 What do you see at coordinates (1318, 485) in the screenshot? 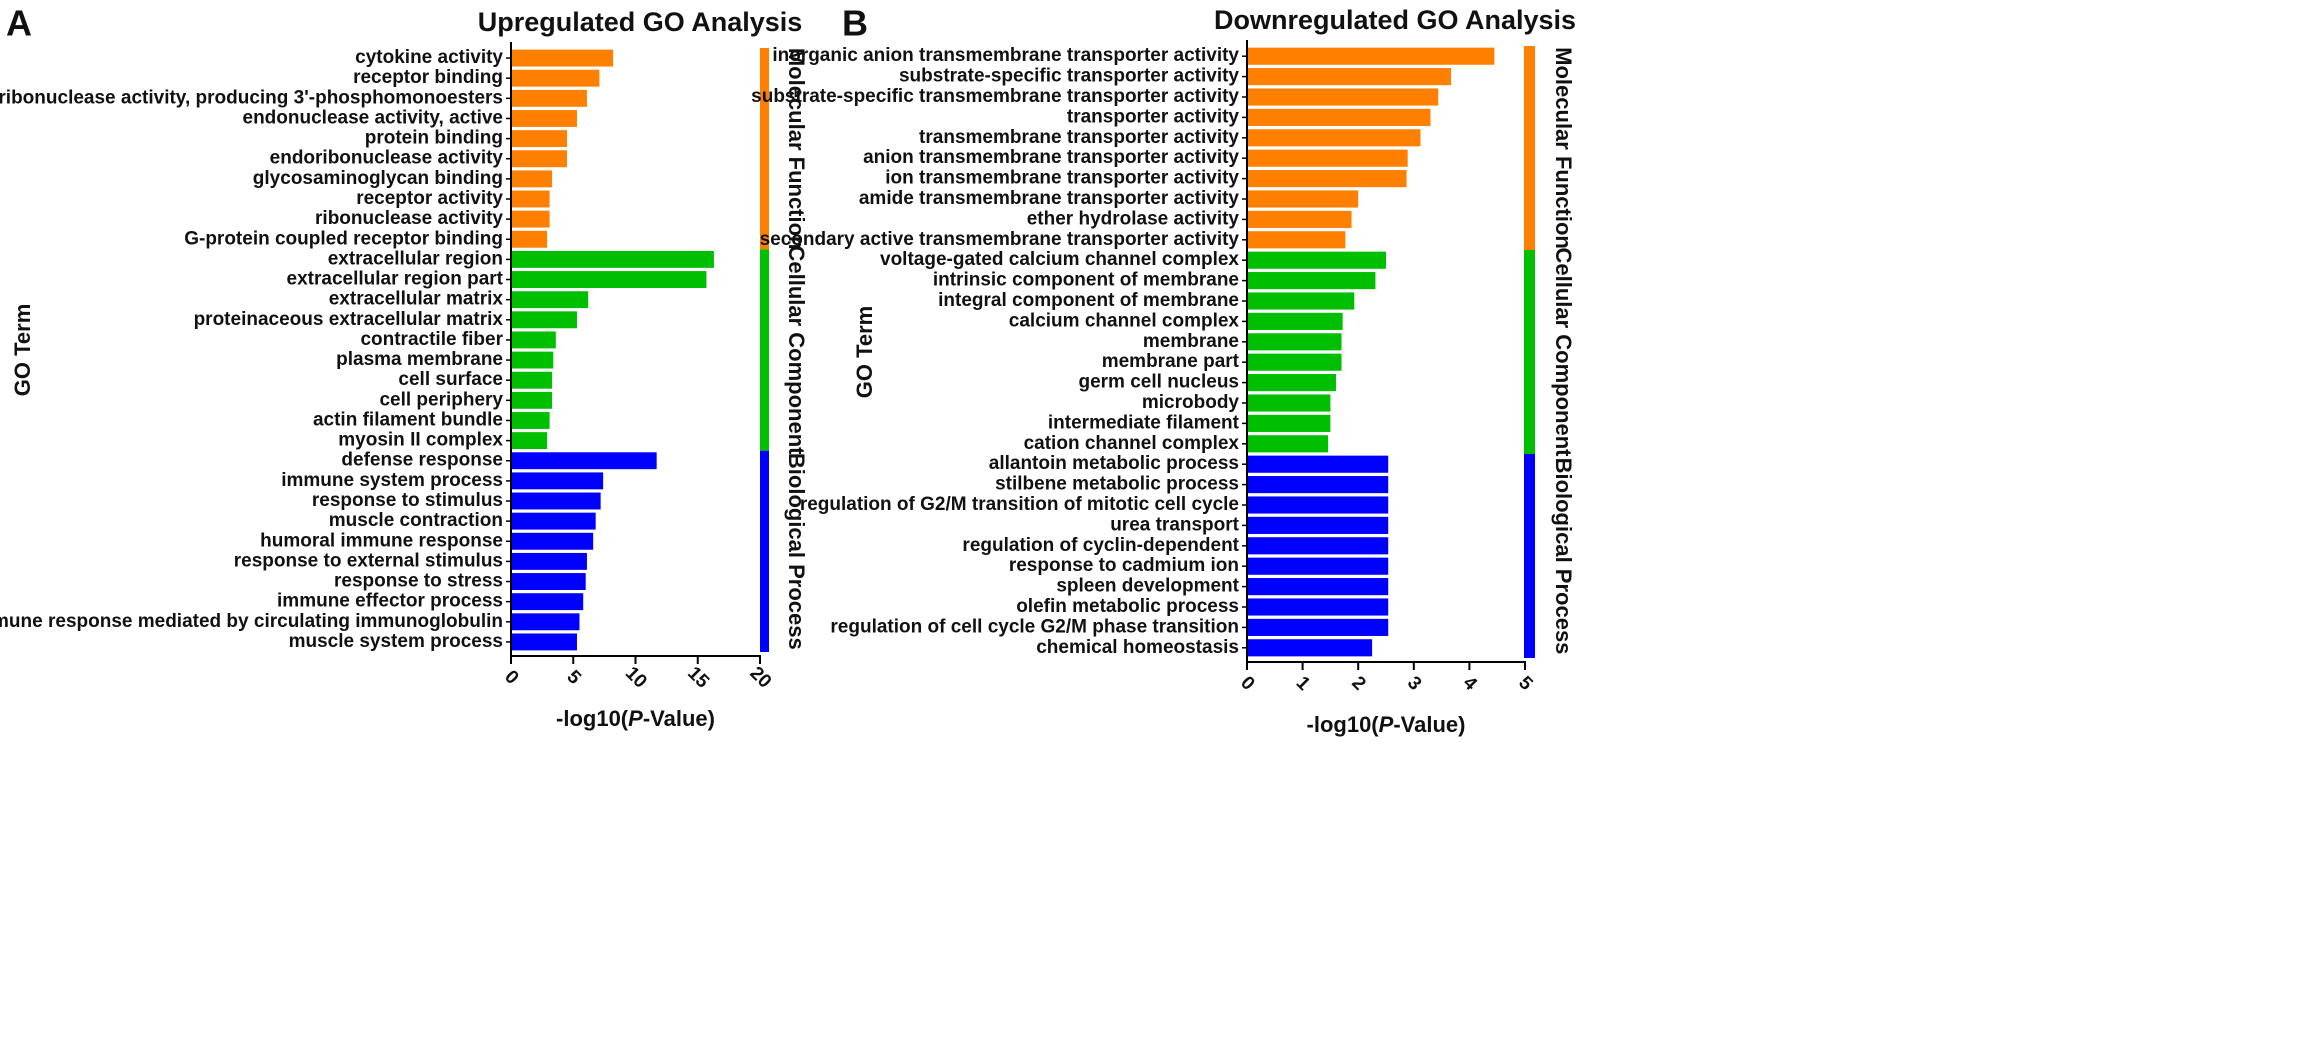
I see `bar-stilbene-metabolic-process` at bounding box center [1318, 485].